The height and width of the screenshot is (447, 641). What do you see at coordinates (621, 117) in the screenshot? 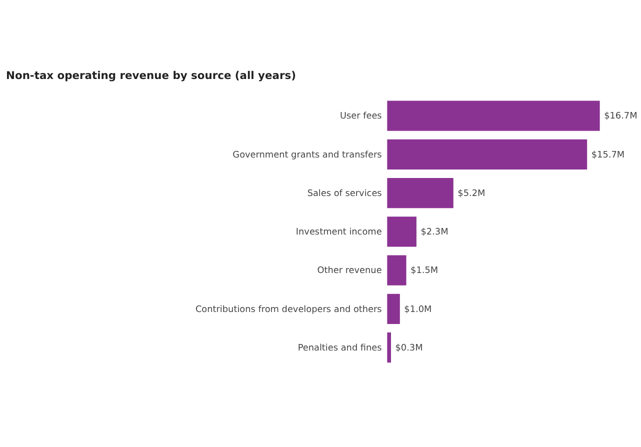
I see `data-label: $16.7M` at bounding box center [621, 117].